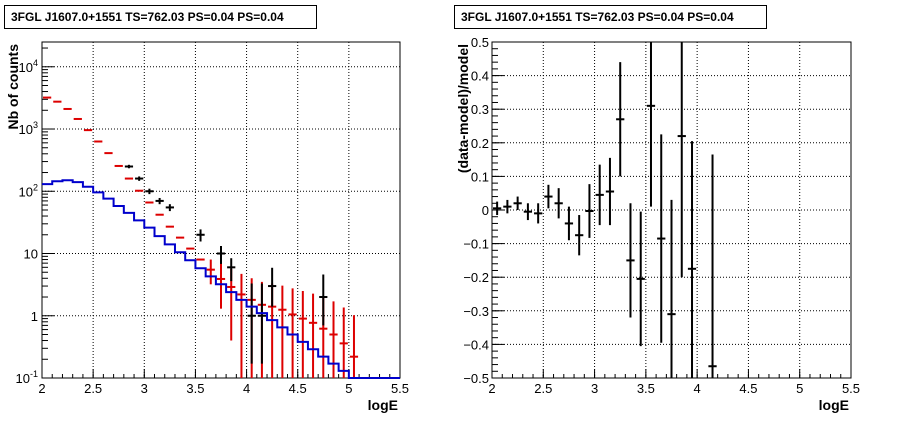 This screenshot has width=898, height=426. Describe the element at coordinates (400, 388) in the screenshot. I see `left-x-tick-label: 5.5` at that location.